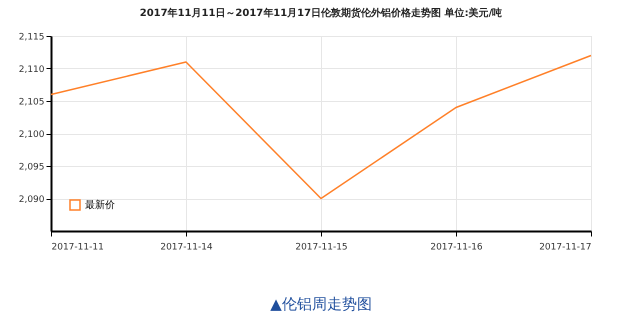 Image resolution: width=634 pixels, height=327 pixels. Describe the element at coordinates (456, 247) in the screenshot. I see `x-tick-label: 2017-11-16` at that location.